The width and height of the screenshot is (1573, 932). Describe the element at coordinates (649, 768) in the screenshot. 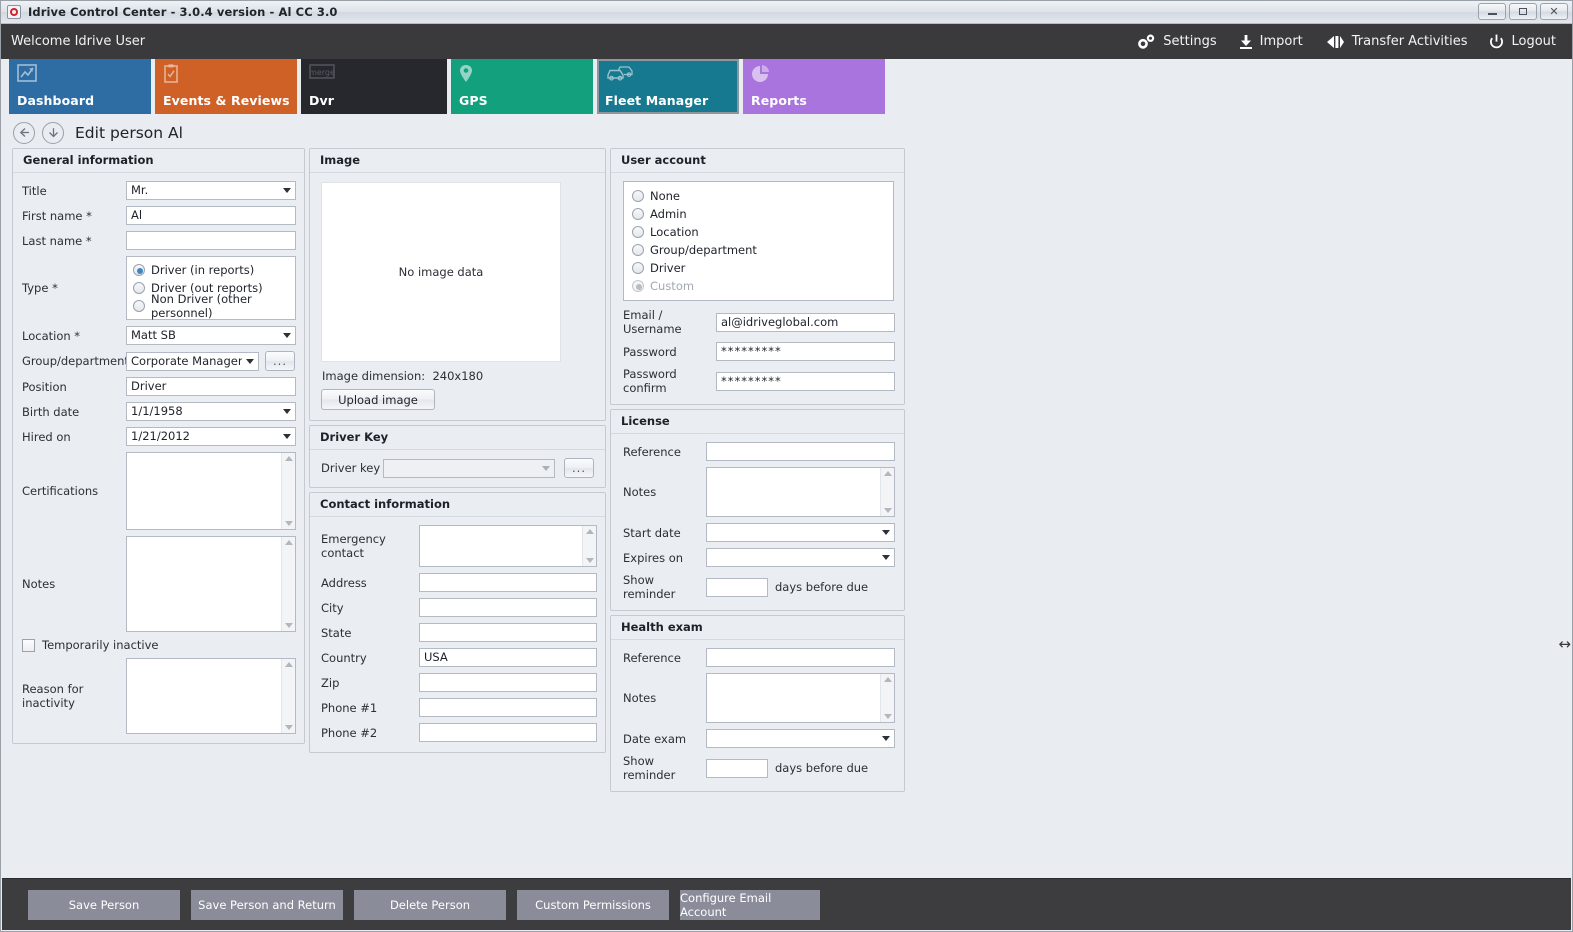

I see `health-reminder-label: Show reminder` at that location.